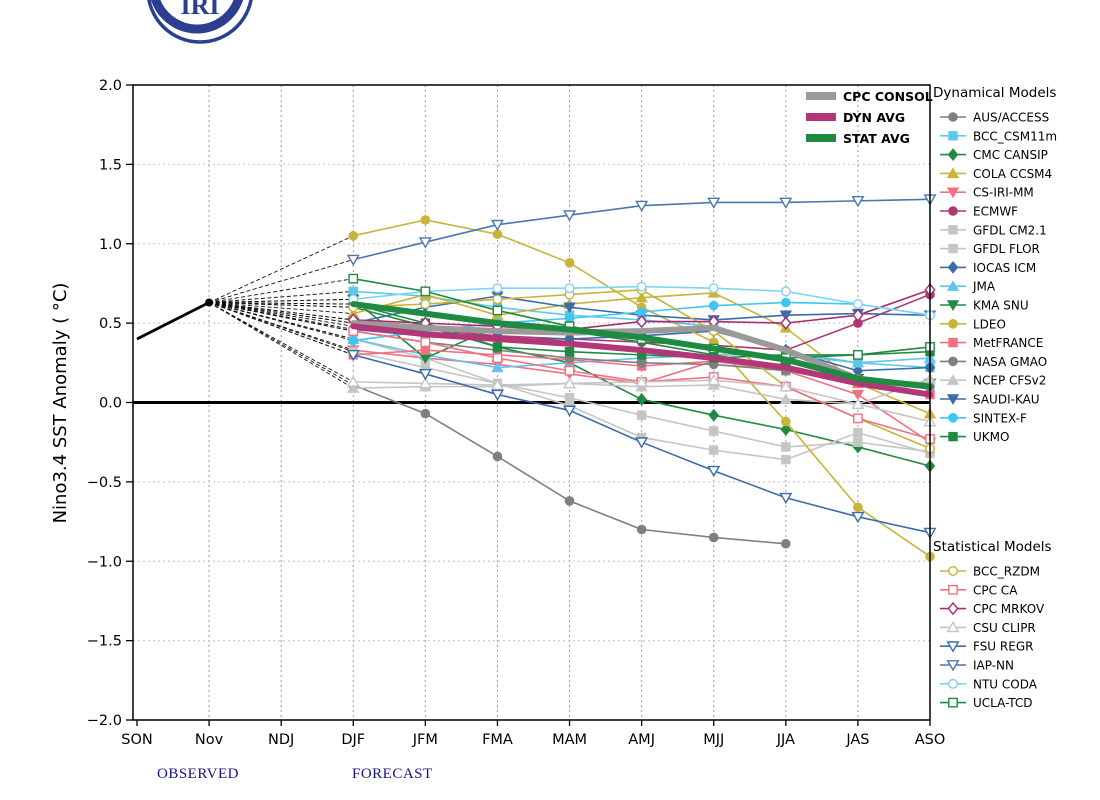  Describe the element at coordinates (1003, 193) in the screenshot. I see `legend-item-label: CS-IRI-MM` at that location.